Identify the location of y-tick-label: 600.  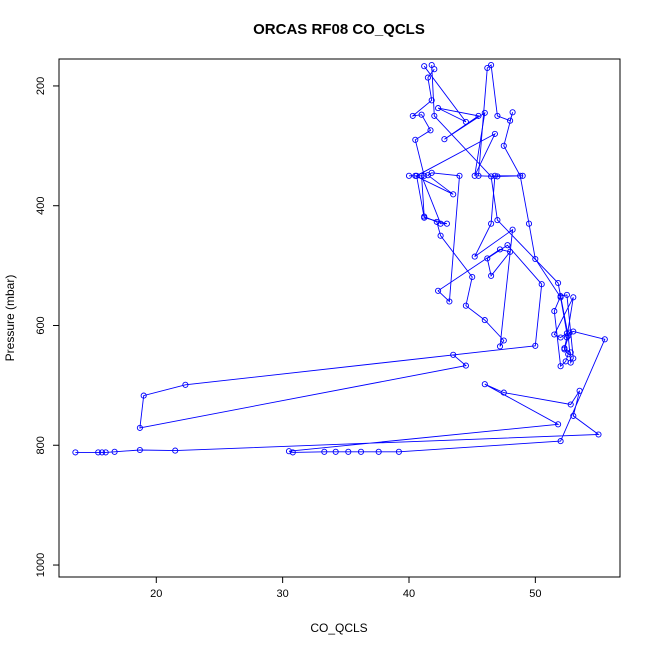
(41, 325).